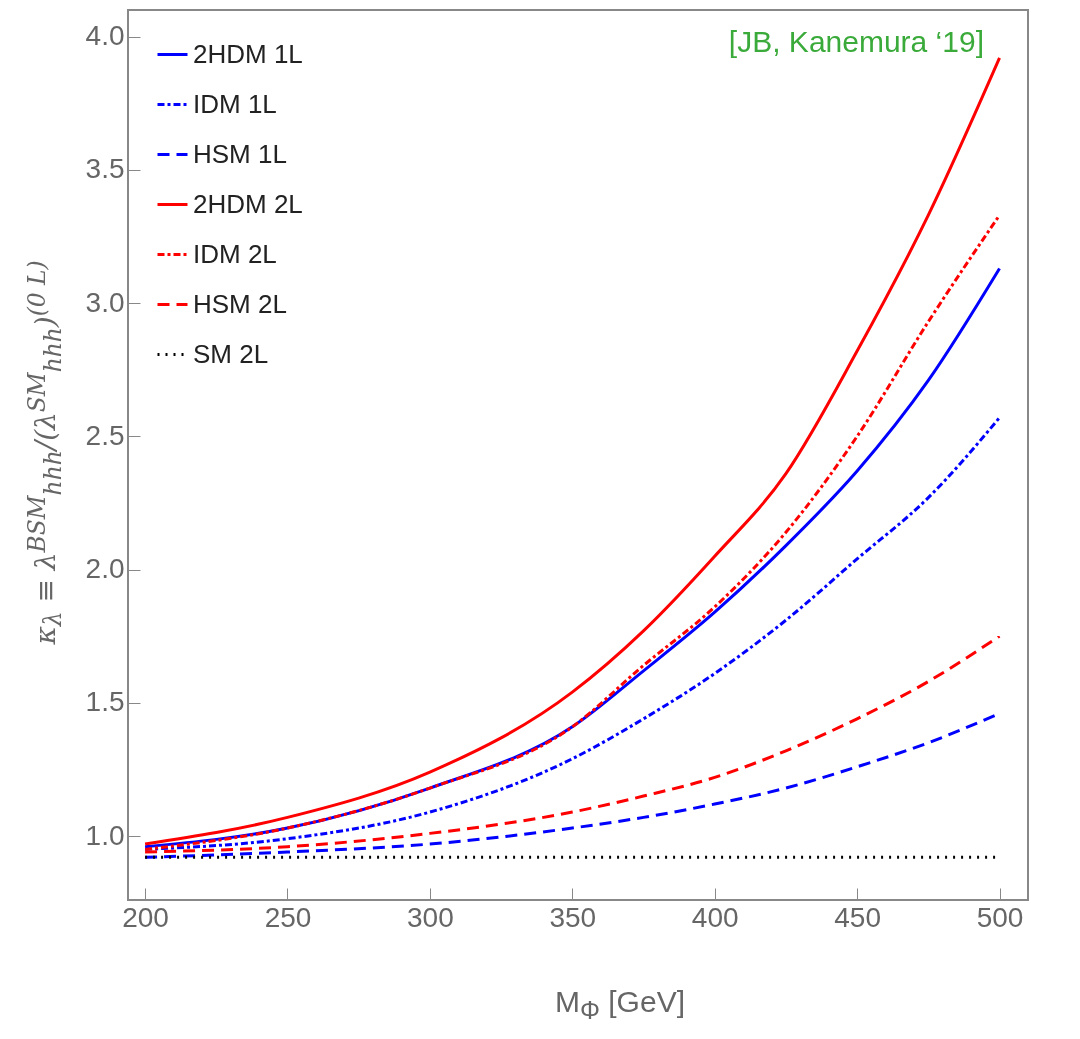  Describe the element at coordinates (231, 353) in the screenshot. I see `legend-label: SM 2L` at that location.